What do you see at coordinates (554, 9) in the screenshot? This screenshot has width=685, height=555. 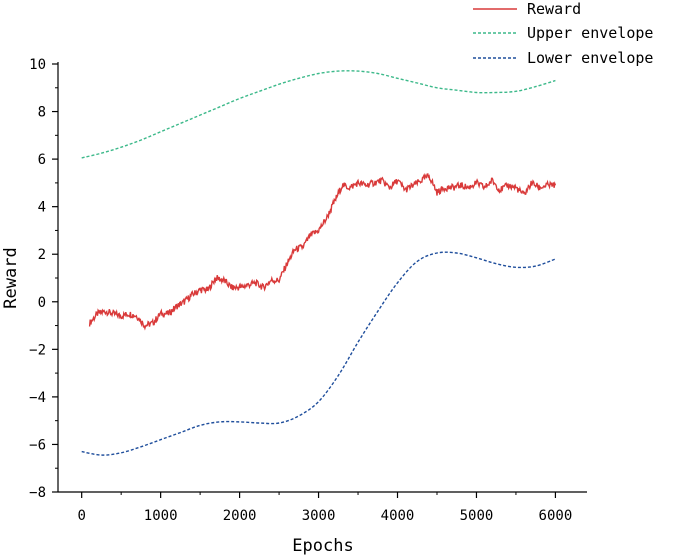 I see `legend-label-reward: Reward` at bounding box center [554, 9].